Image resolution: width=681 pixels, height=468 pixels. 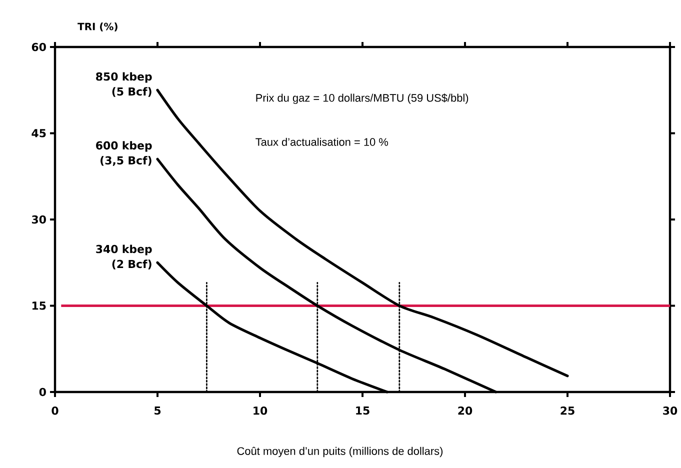 What do you see at coordinates (363, 410) in the screenshot?
I see `x-tick-label: 15` at bounding box center [363, 410].